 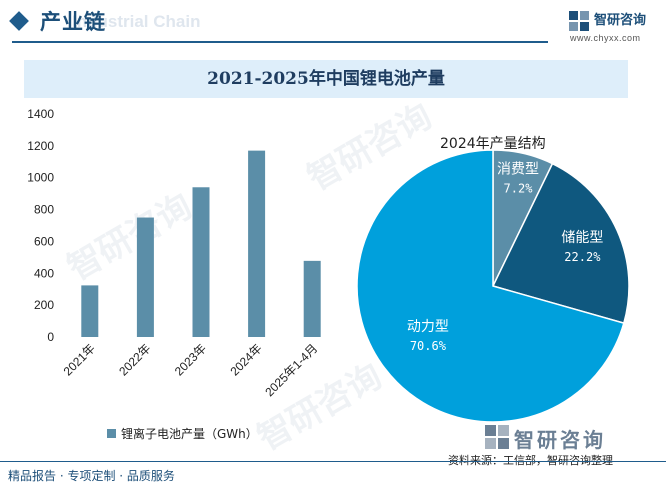 What do you see at coordinates (44, 241) in the screenshot?
I see `y-tick-label: 600` at bounding box center [44, 241].